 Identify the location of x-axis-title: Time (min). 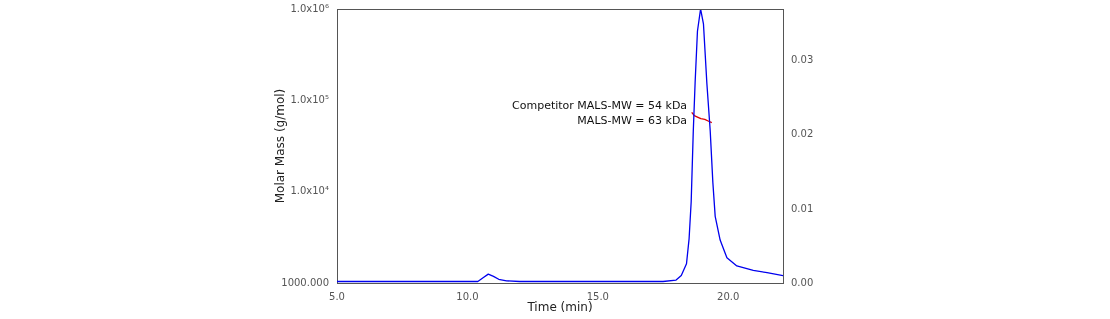
(559, 306).